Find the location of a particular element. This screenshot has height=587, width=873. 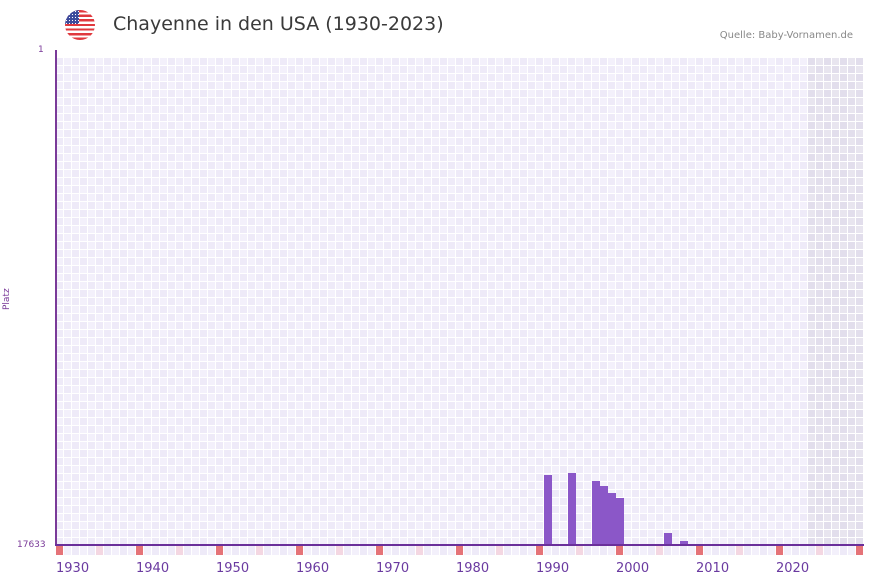

y-tick-bottom: 17633 is located at coordinates (31, 545).